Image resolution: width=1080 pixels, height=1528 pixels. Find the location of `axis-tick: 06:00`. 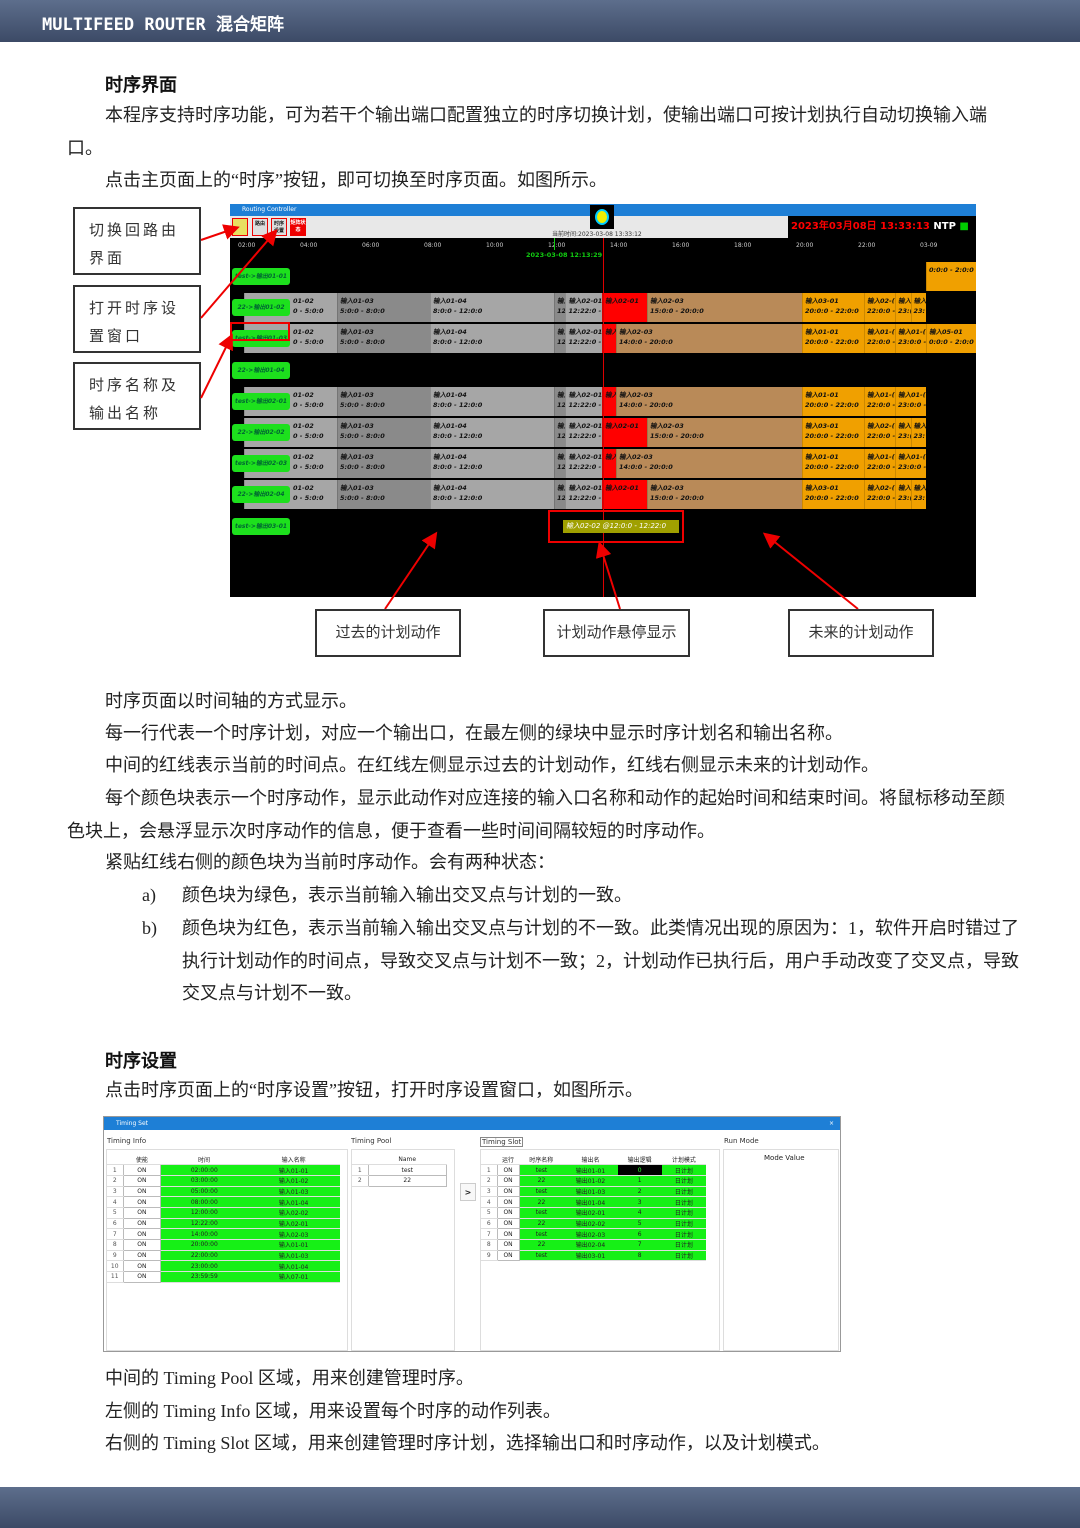

axis-tick: 06:00 is located at coordinates (371, 245).